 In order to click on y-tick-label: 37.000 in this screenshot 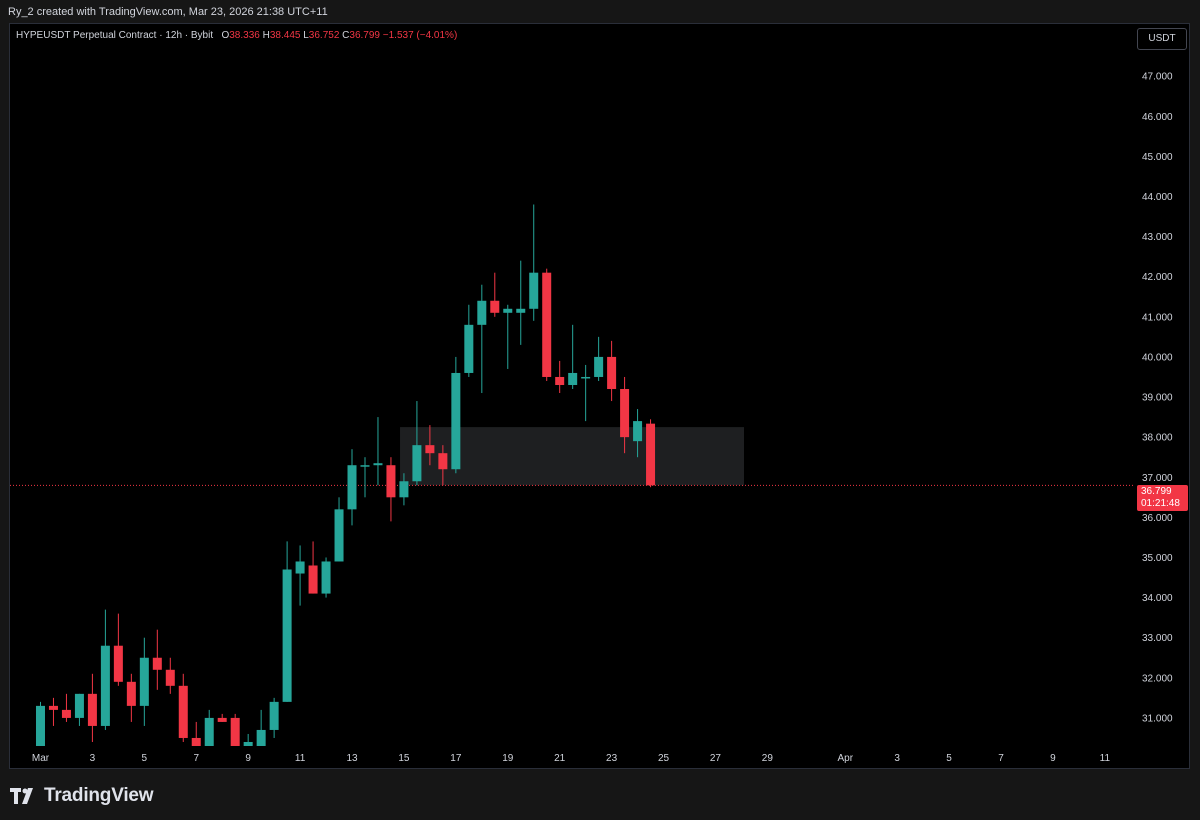, I will do `click(1157, 478)`.